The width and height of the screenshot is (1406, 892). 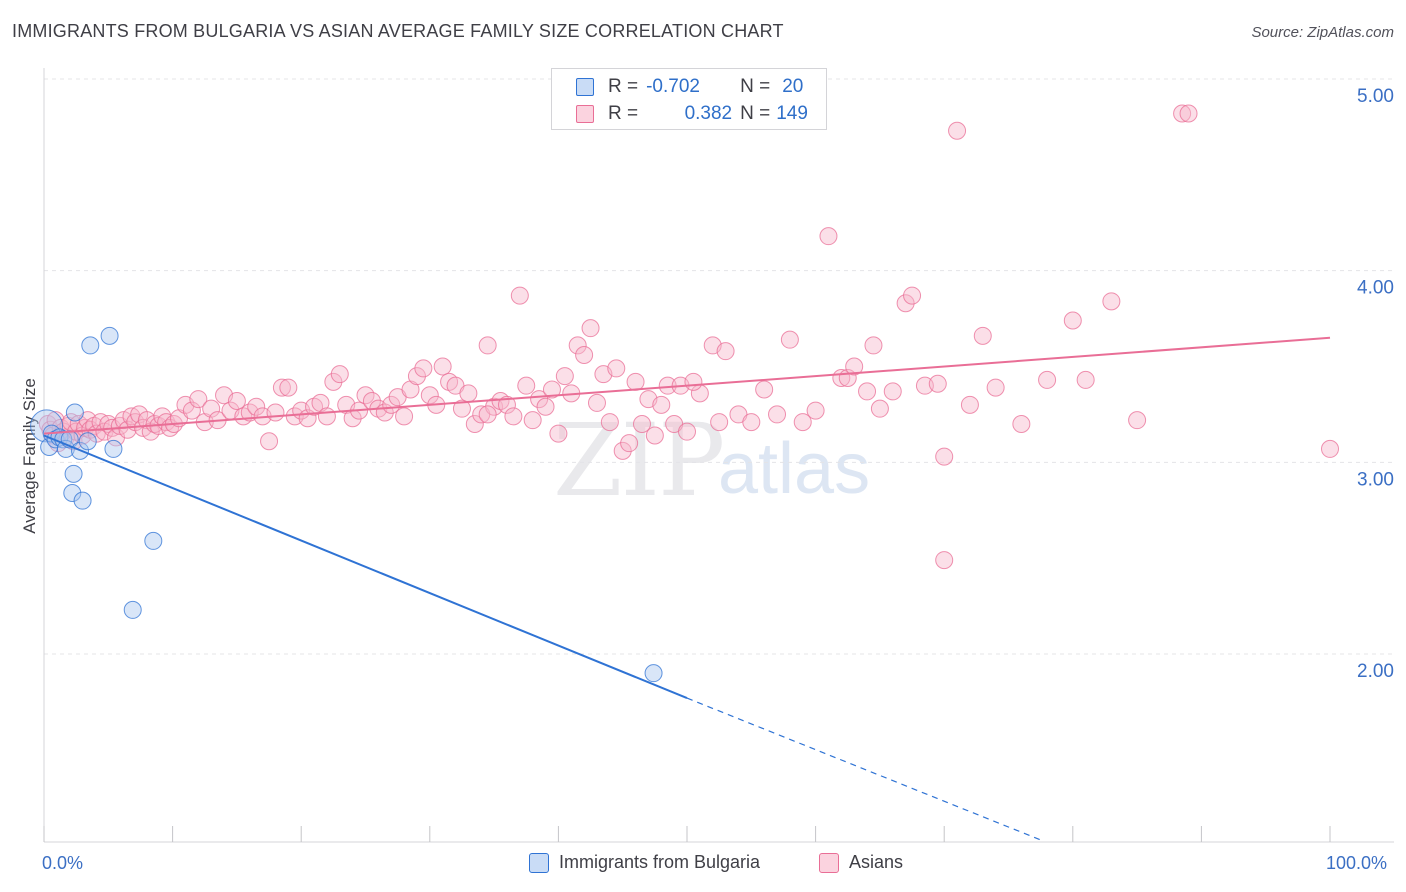 I want to click on legend-item-bulgaria: Immigrants from Bulgaria, so click(x=644, y=862).